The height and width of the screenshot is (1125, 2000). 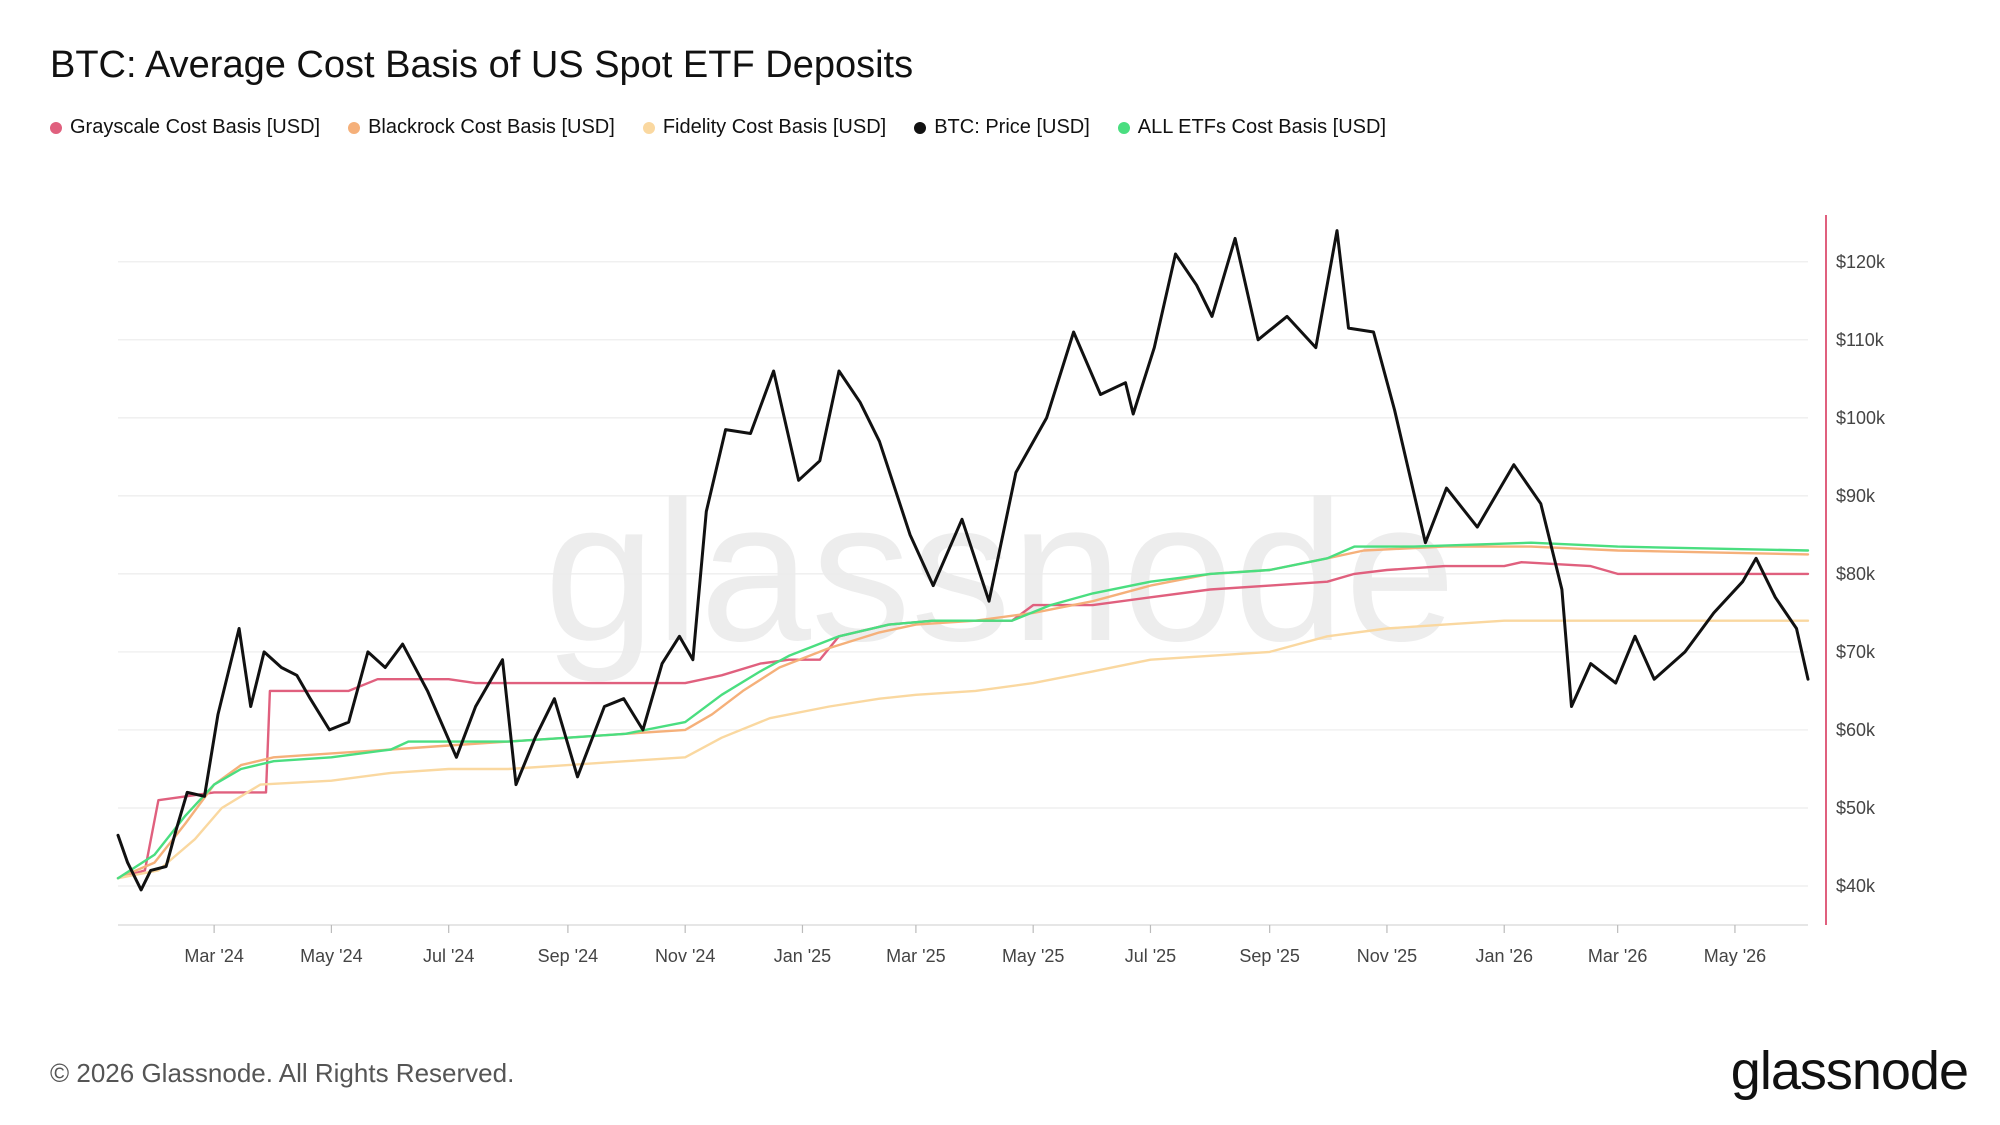 I want to click on legend-label-btc-price: BTC: Price [USD], so click(x=1012, y=127).